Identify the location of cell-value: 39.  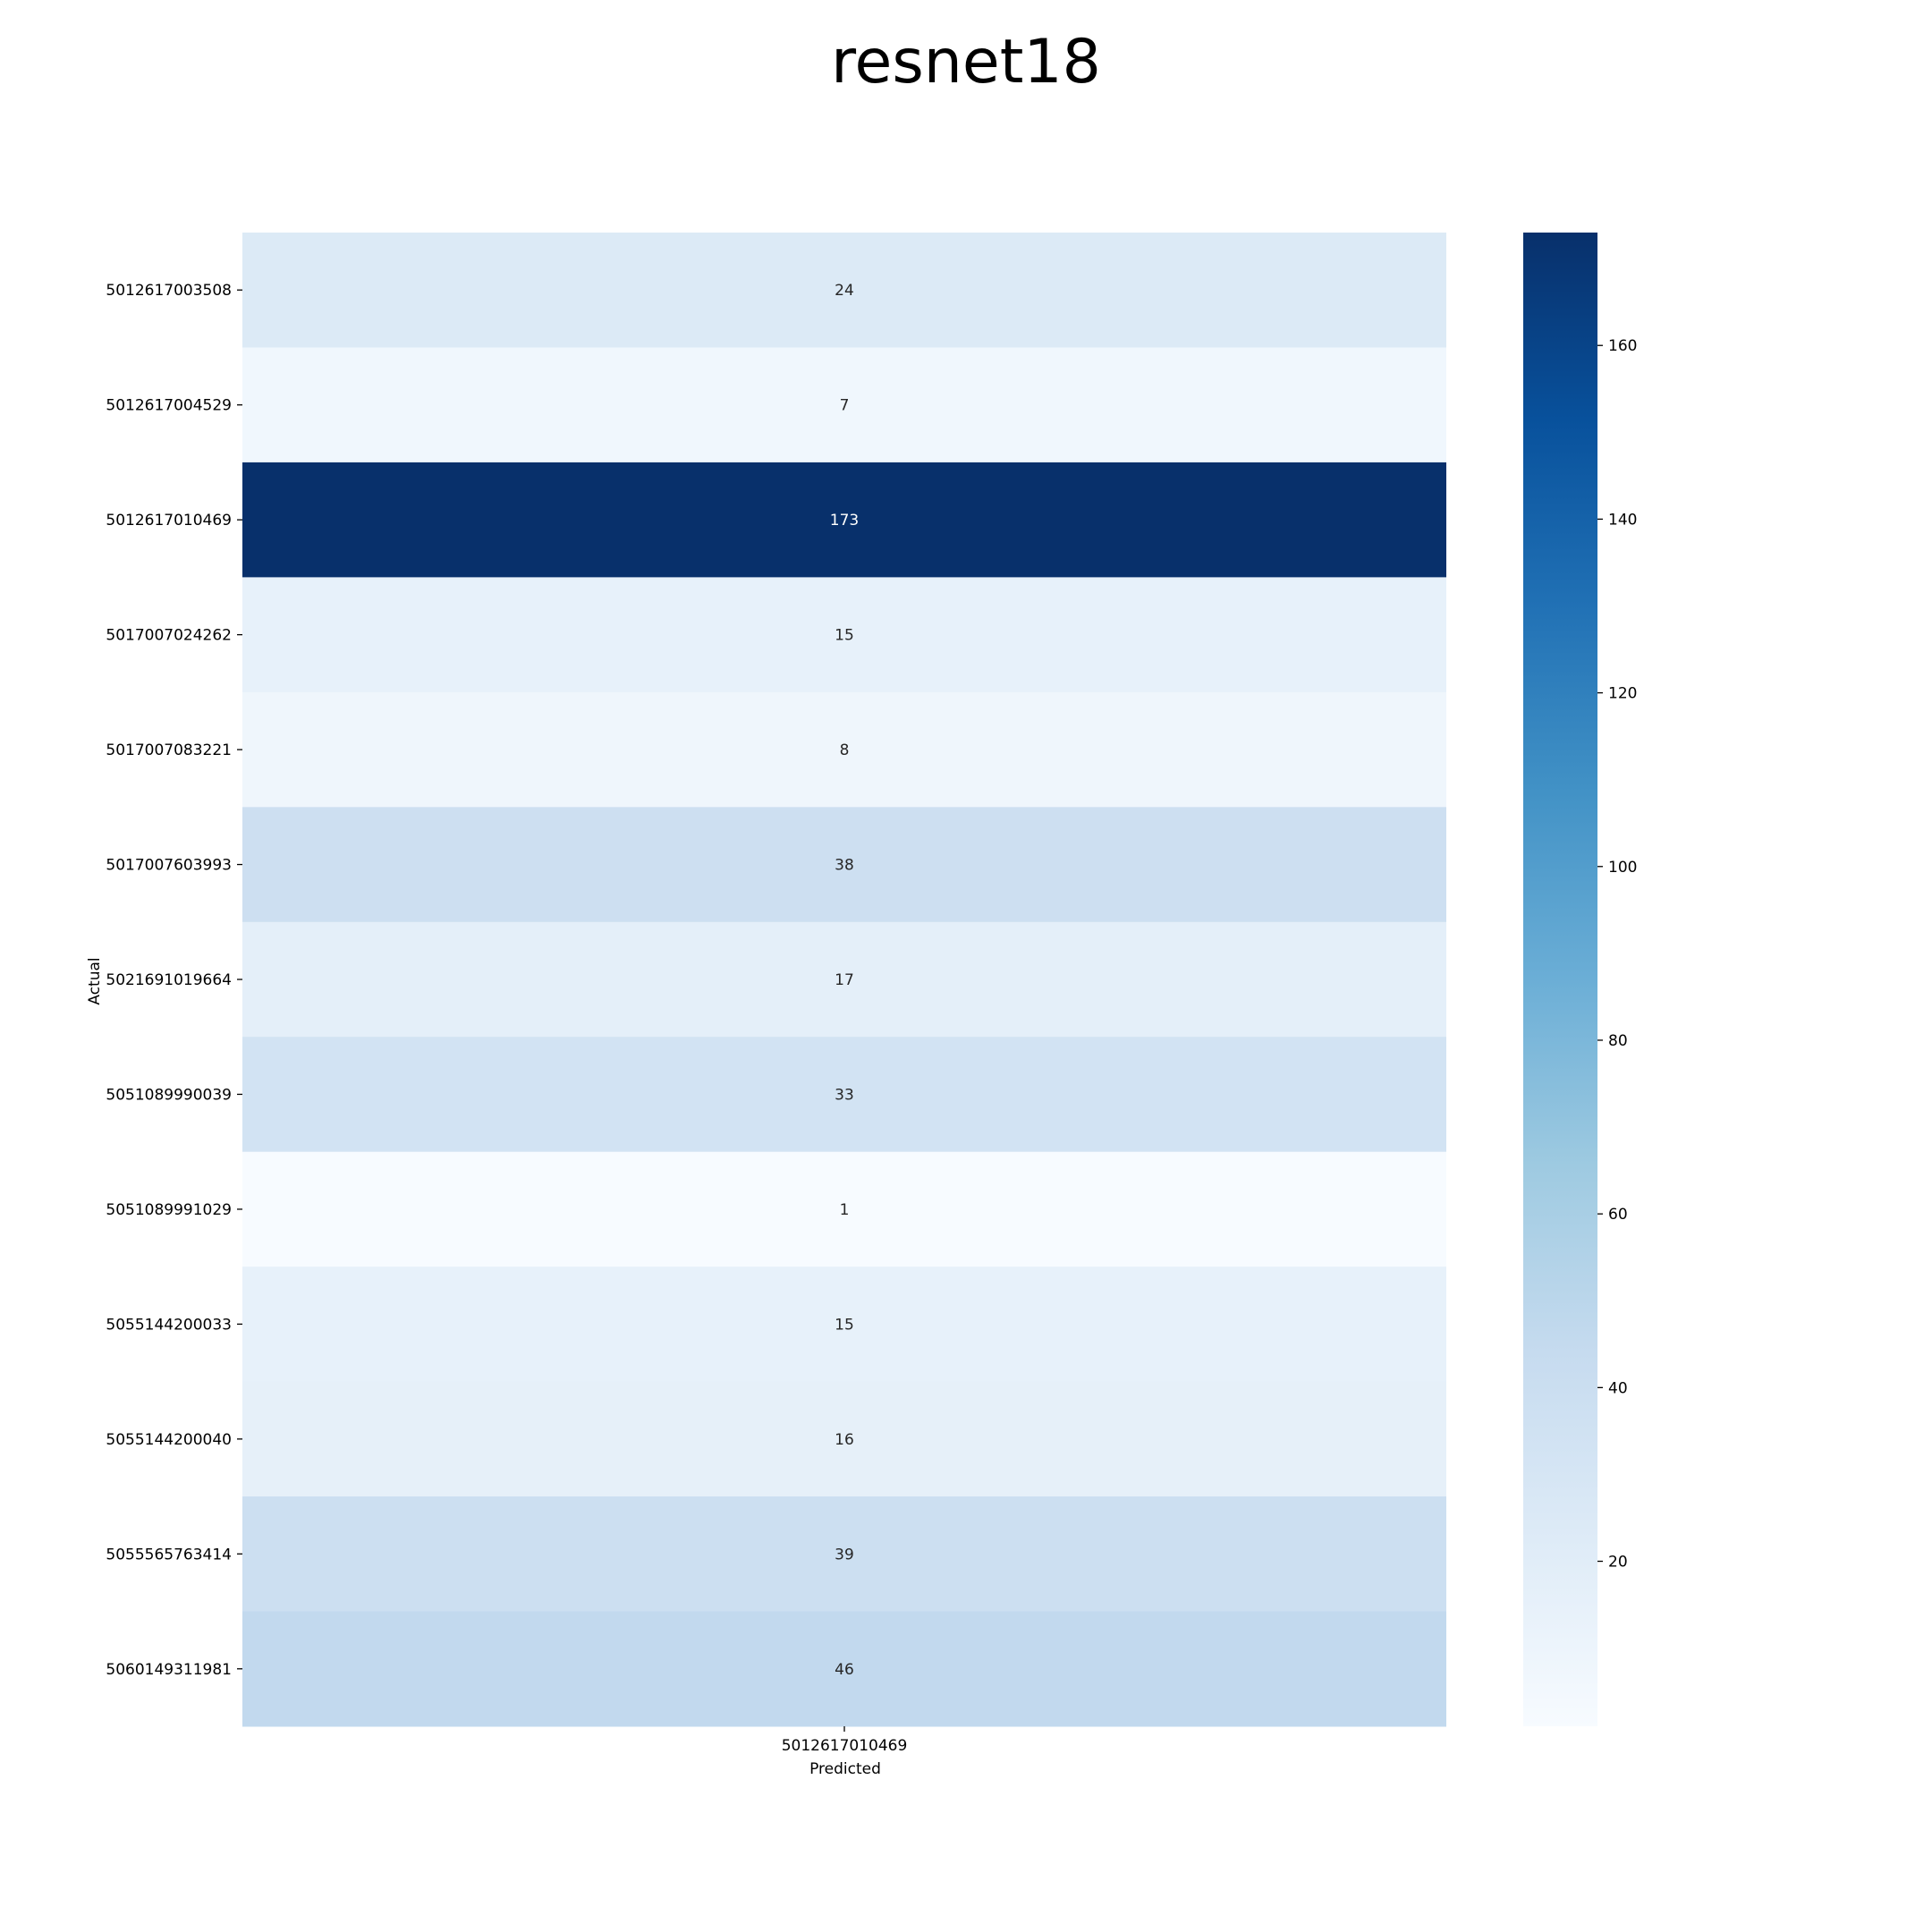
(844, 1554).